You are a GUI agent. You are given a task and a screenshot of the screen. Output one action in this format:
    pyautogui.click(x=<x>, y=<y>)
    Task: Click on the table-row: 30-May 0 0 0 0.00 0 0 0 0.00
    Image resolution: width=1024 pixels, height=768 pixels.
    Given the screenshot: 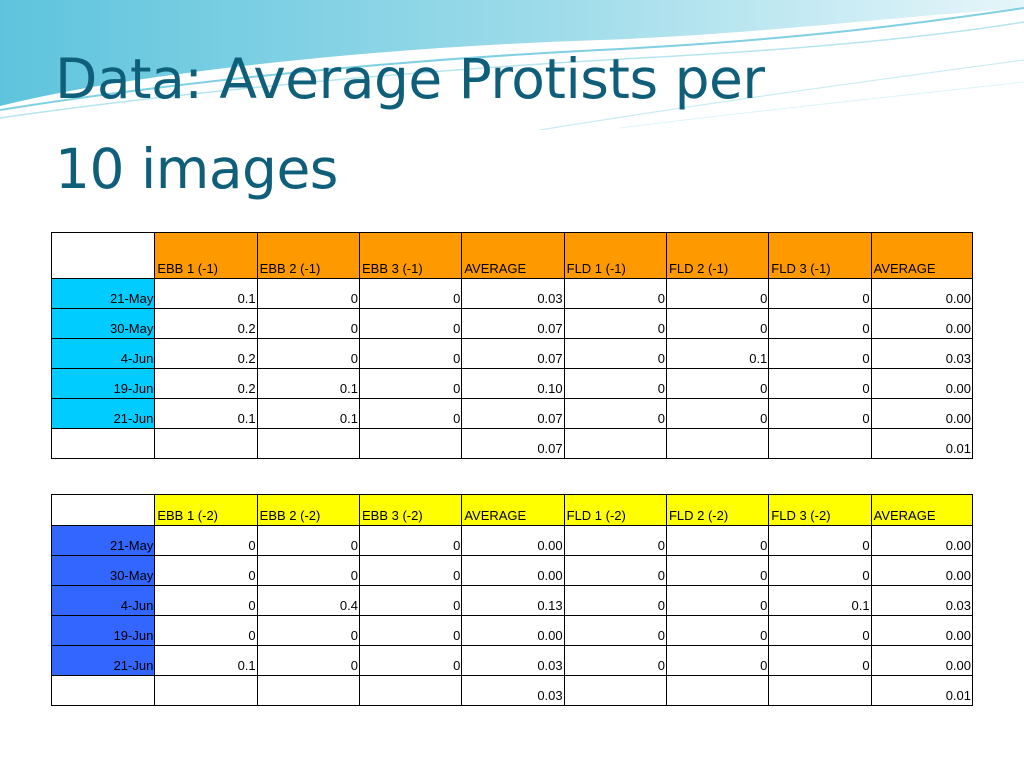 What is the action you would take?
    pyautogui.click(x=512, y=570)
    